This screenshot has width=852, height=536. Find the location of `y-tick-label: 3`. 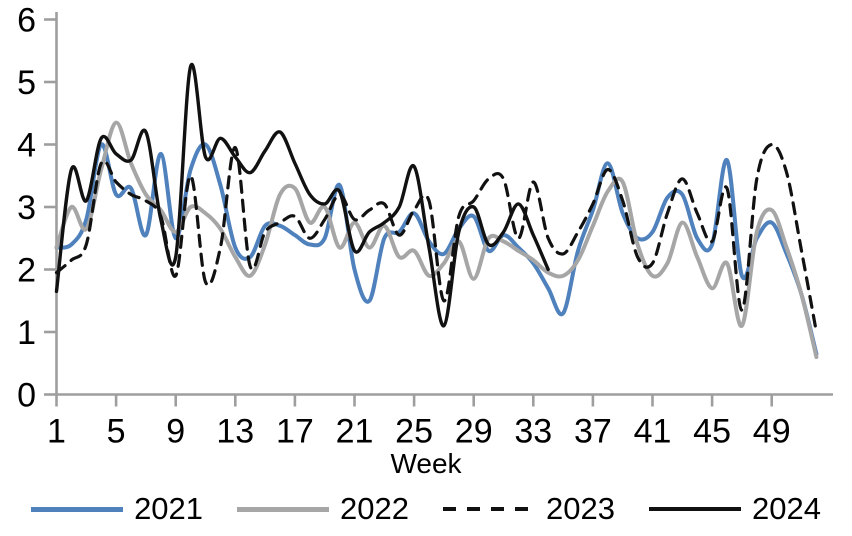

y-tick-label: 3 is located at coordinates (26, 208).